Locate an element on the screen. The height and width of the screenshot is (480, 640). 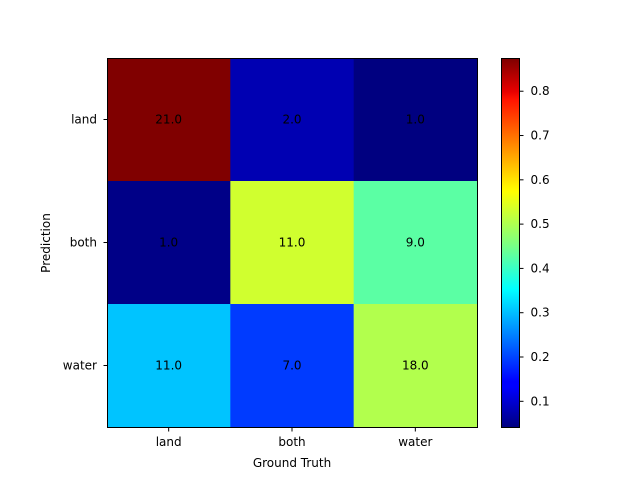
colorbar-tick-label: 0.6 is located at coordinates (540, 180).